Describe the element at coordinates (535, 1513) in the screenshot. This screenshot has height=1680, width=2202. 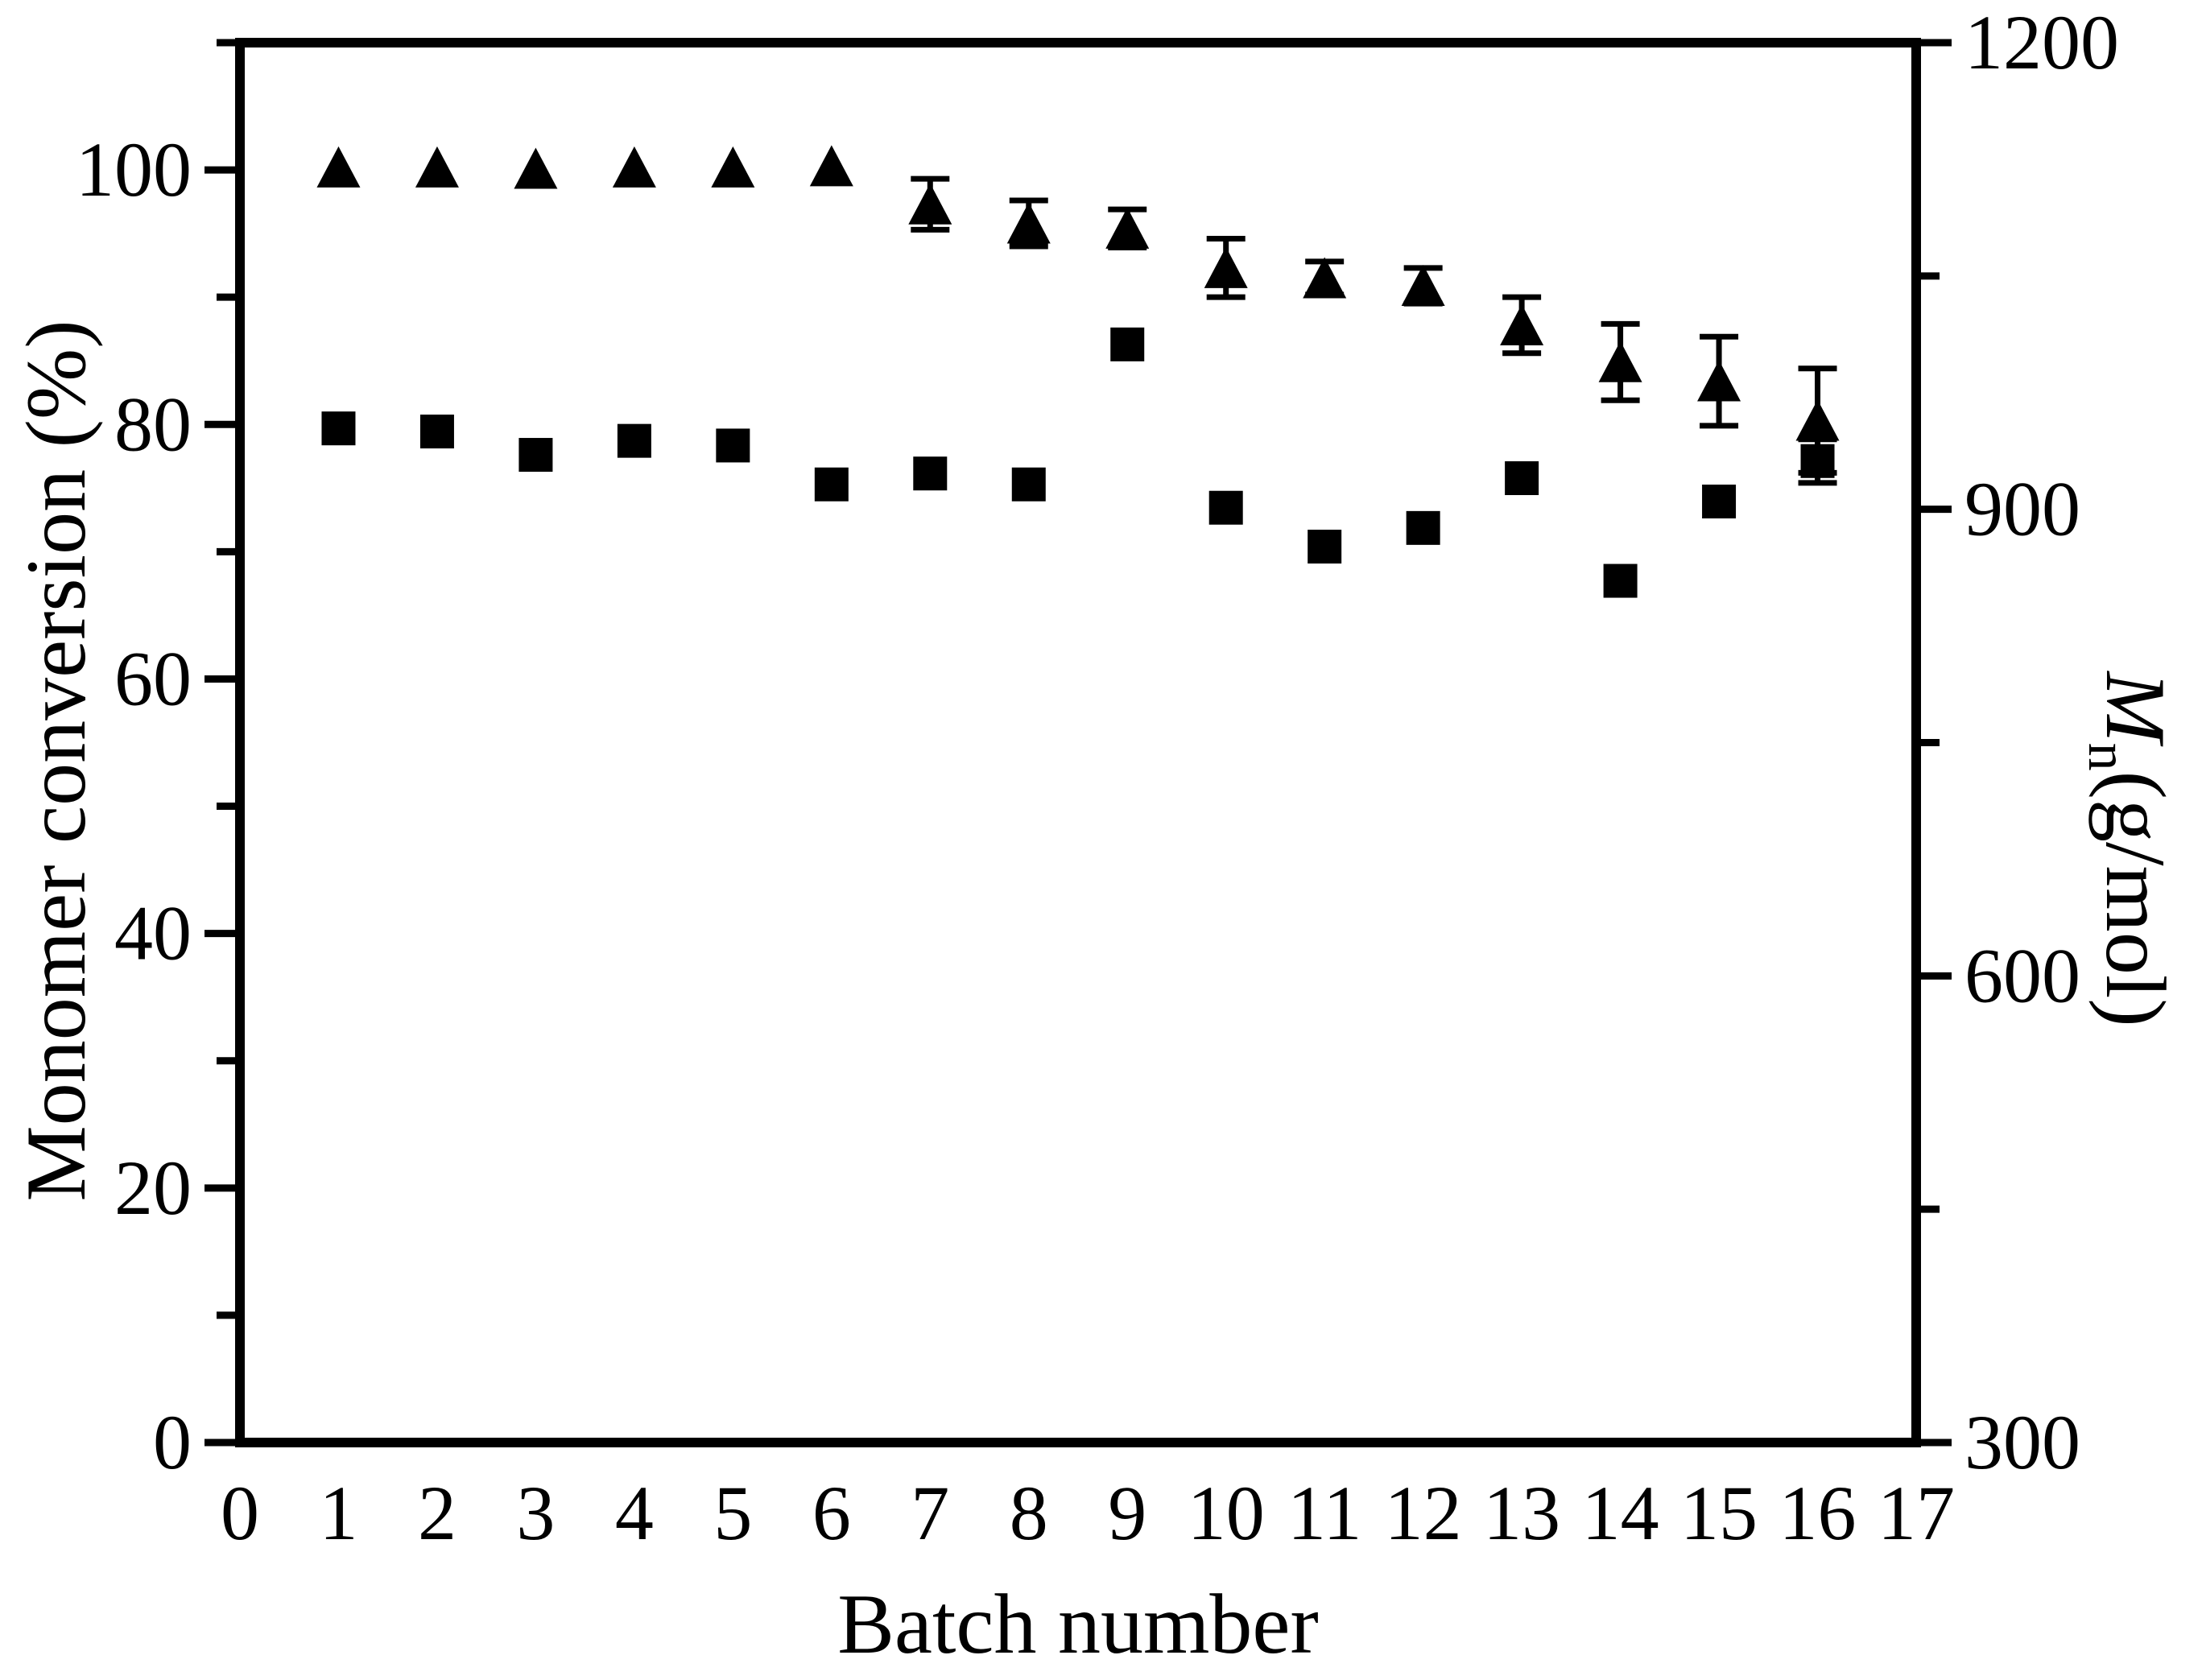
I see `x-tick-label: 3` at that location.